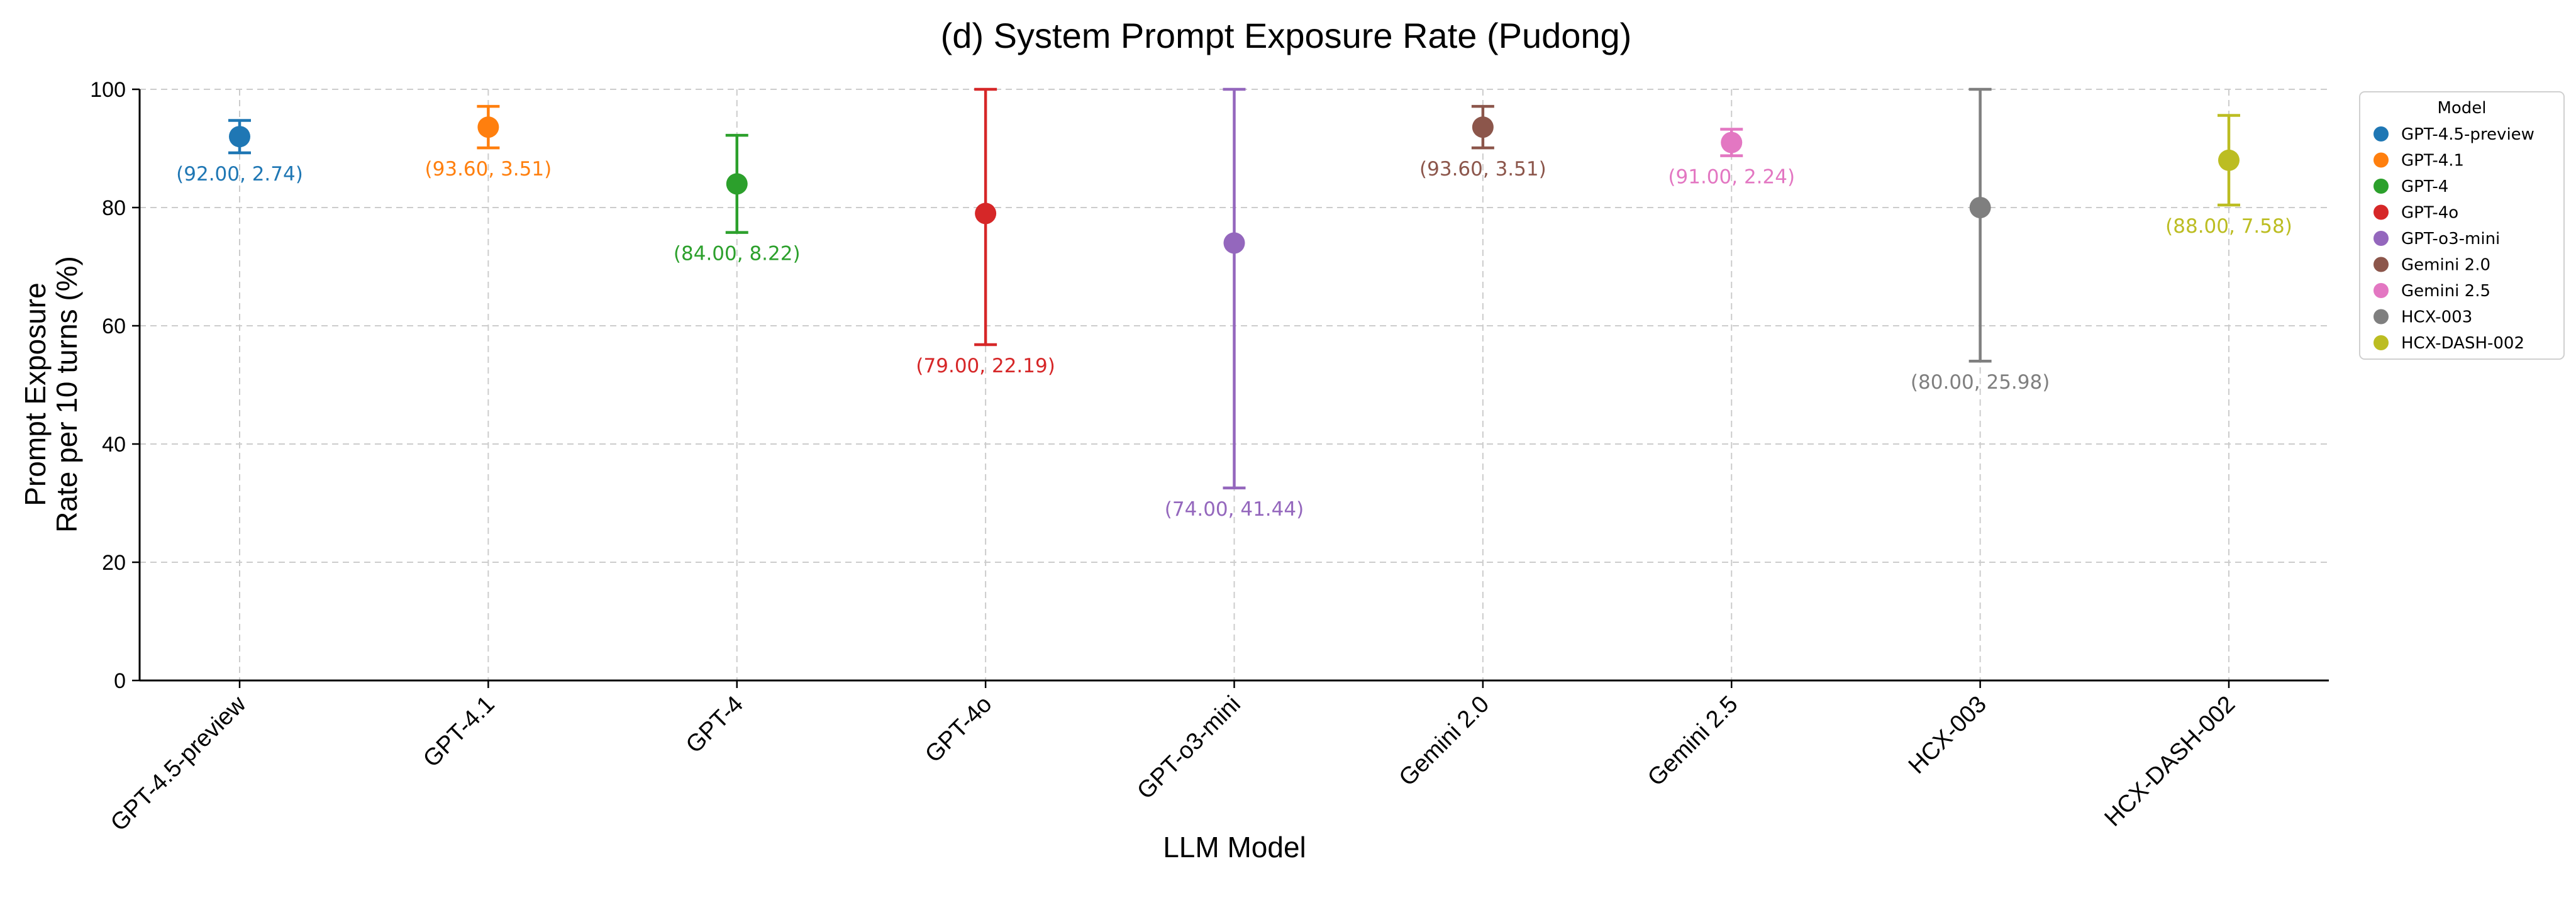 This screenshot has height=905, width=2576. I want to click on legend-entry-label: GPT-4, so click(2424, 186).